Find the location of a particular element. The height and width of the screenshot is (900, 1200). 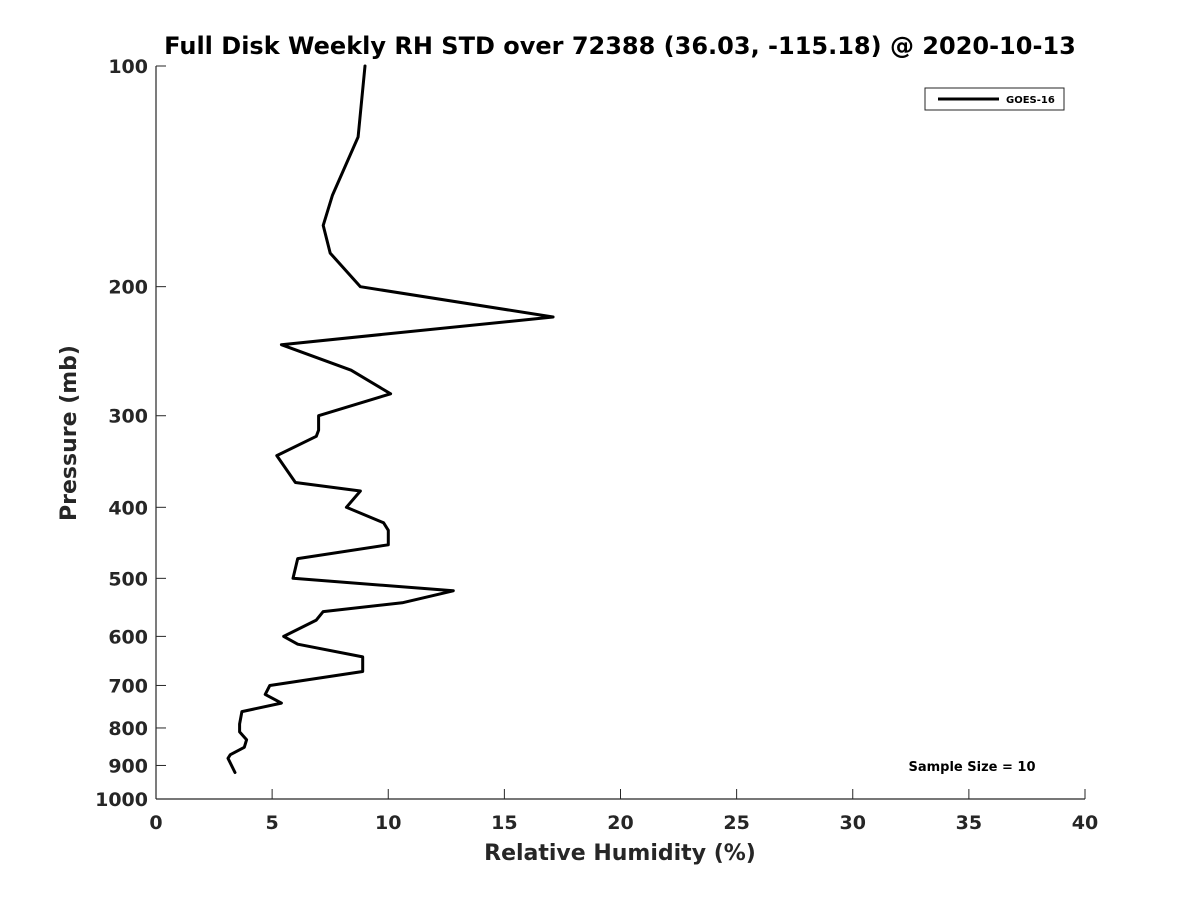

legend: GOES-16 is located at coordinates (994, 99).